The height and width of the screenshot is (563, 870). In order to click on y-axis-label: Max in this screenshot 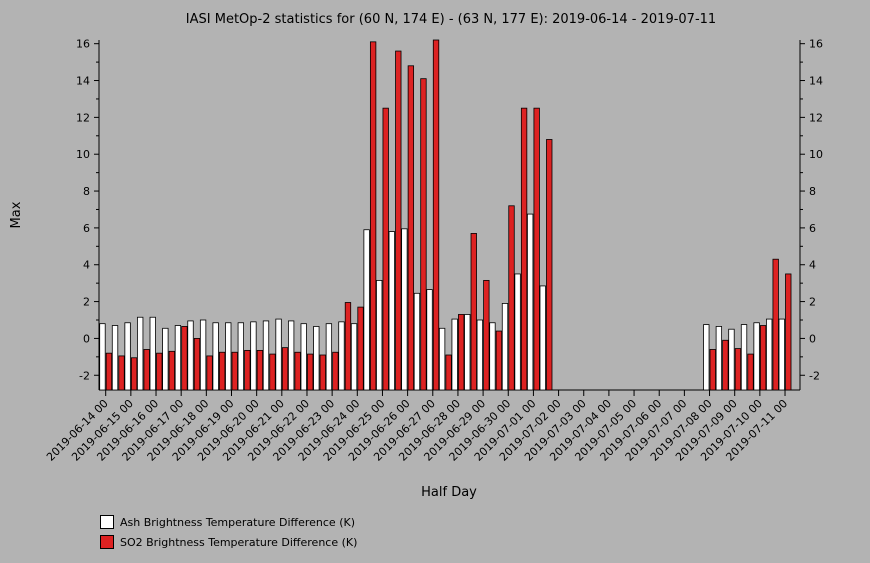, I will do `click(16, 214)`.